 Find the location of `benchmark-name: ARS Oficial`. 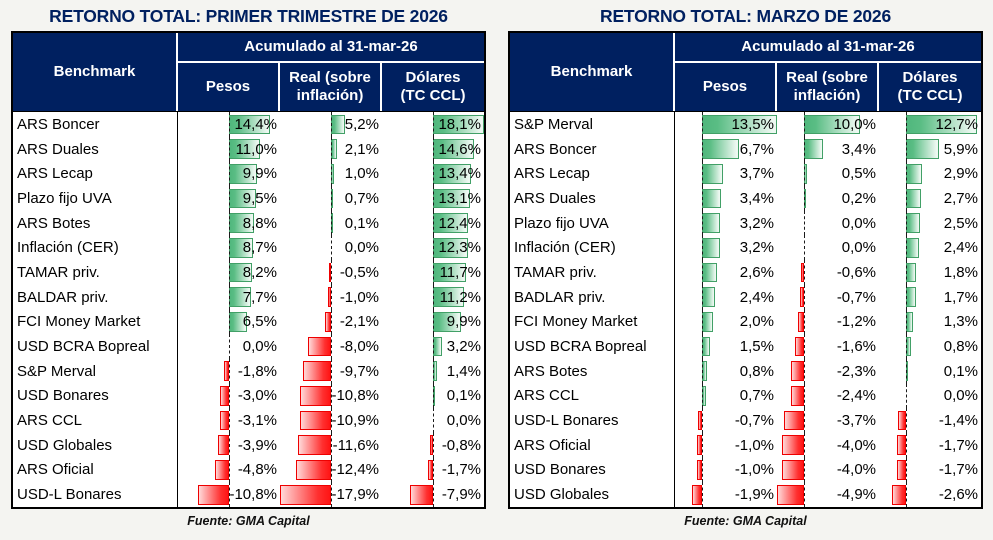

benchmark-name: ARS Oficial is located at coordinates (95, 470).